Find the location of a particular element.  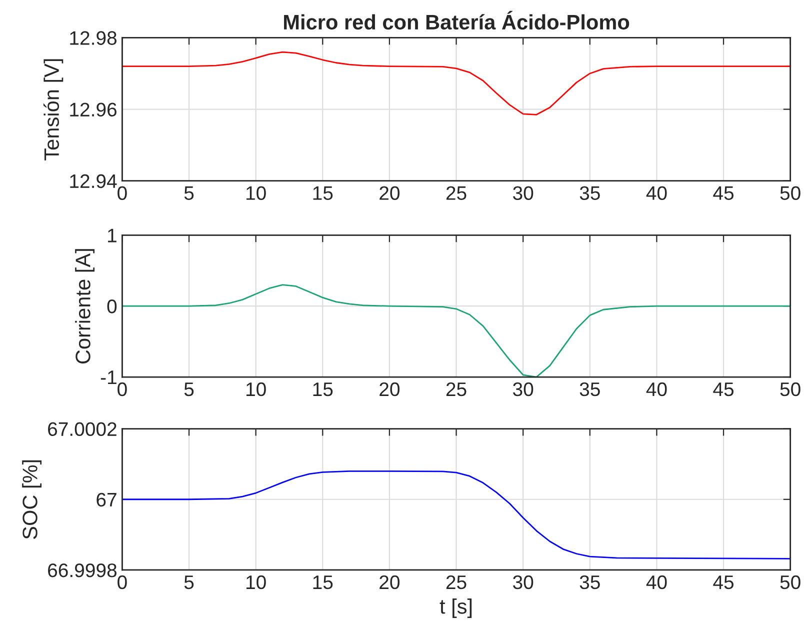

y-tick-label: 12.96 is located at coordinates (93, 109).